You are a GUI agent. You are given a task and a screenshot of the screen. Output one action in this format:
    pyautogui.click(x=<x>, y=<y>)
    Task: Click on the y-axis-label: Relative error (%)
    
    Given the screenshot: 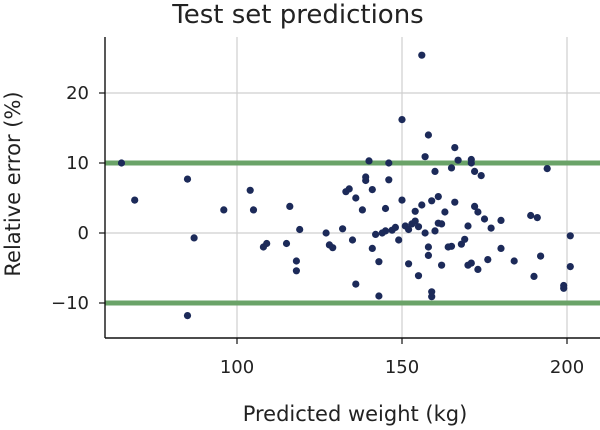 What is the action you would take?
    pyautogui.click(x=13, y=183)
    